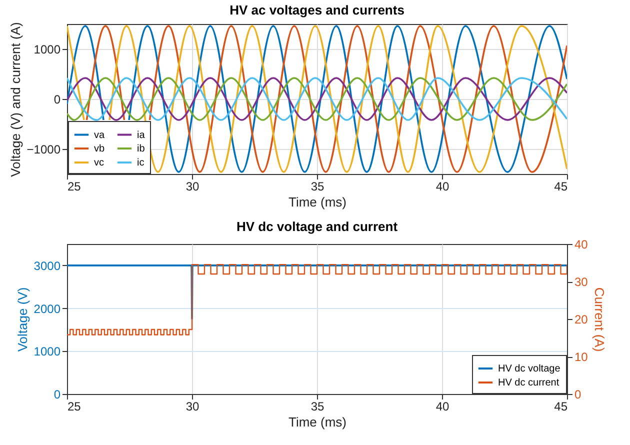 This screenshot has height=445, width=630. I want to click on y2-tick-label: 10, so click(581, 357).